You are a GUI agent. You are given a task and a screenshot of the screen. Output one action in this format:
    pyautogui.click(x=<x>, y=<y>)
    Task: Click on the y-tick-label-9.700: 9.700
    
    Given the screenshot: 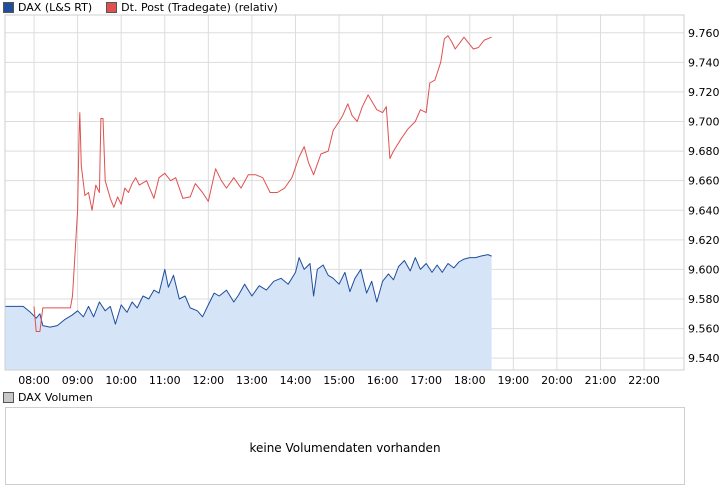 What is the action you would take?
    pyautogui.click(x=704, y=122)
    